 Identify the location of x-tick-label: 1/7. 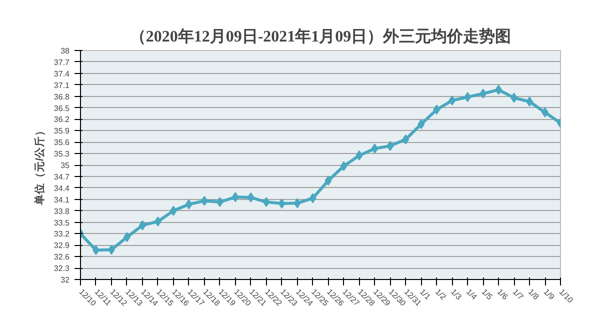
(518, 294).